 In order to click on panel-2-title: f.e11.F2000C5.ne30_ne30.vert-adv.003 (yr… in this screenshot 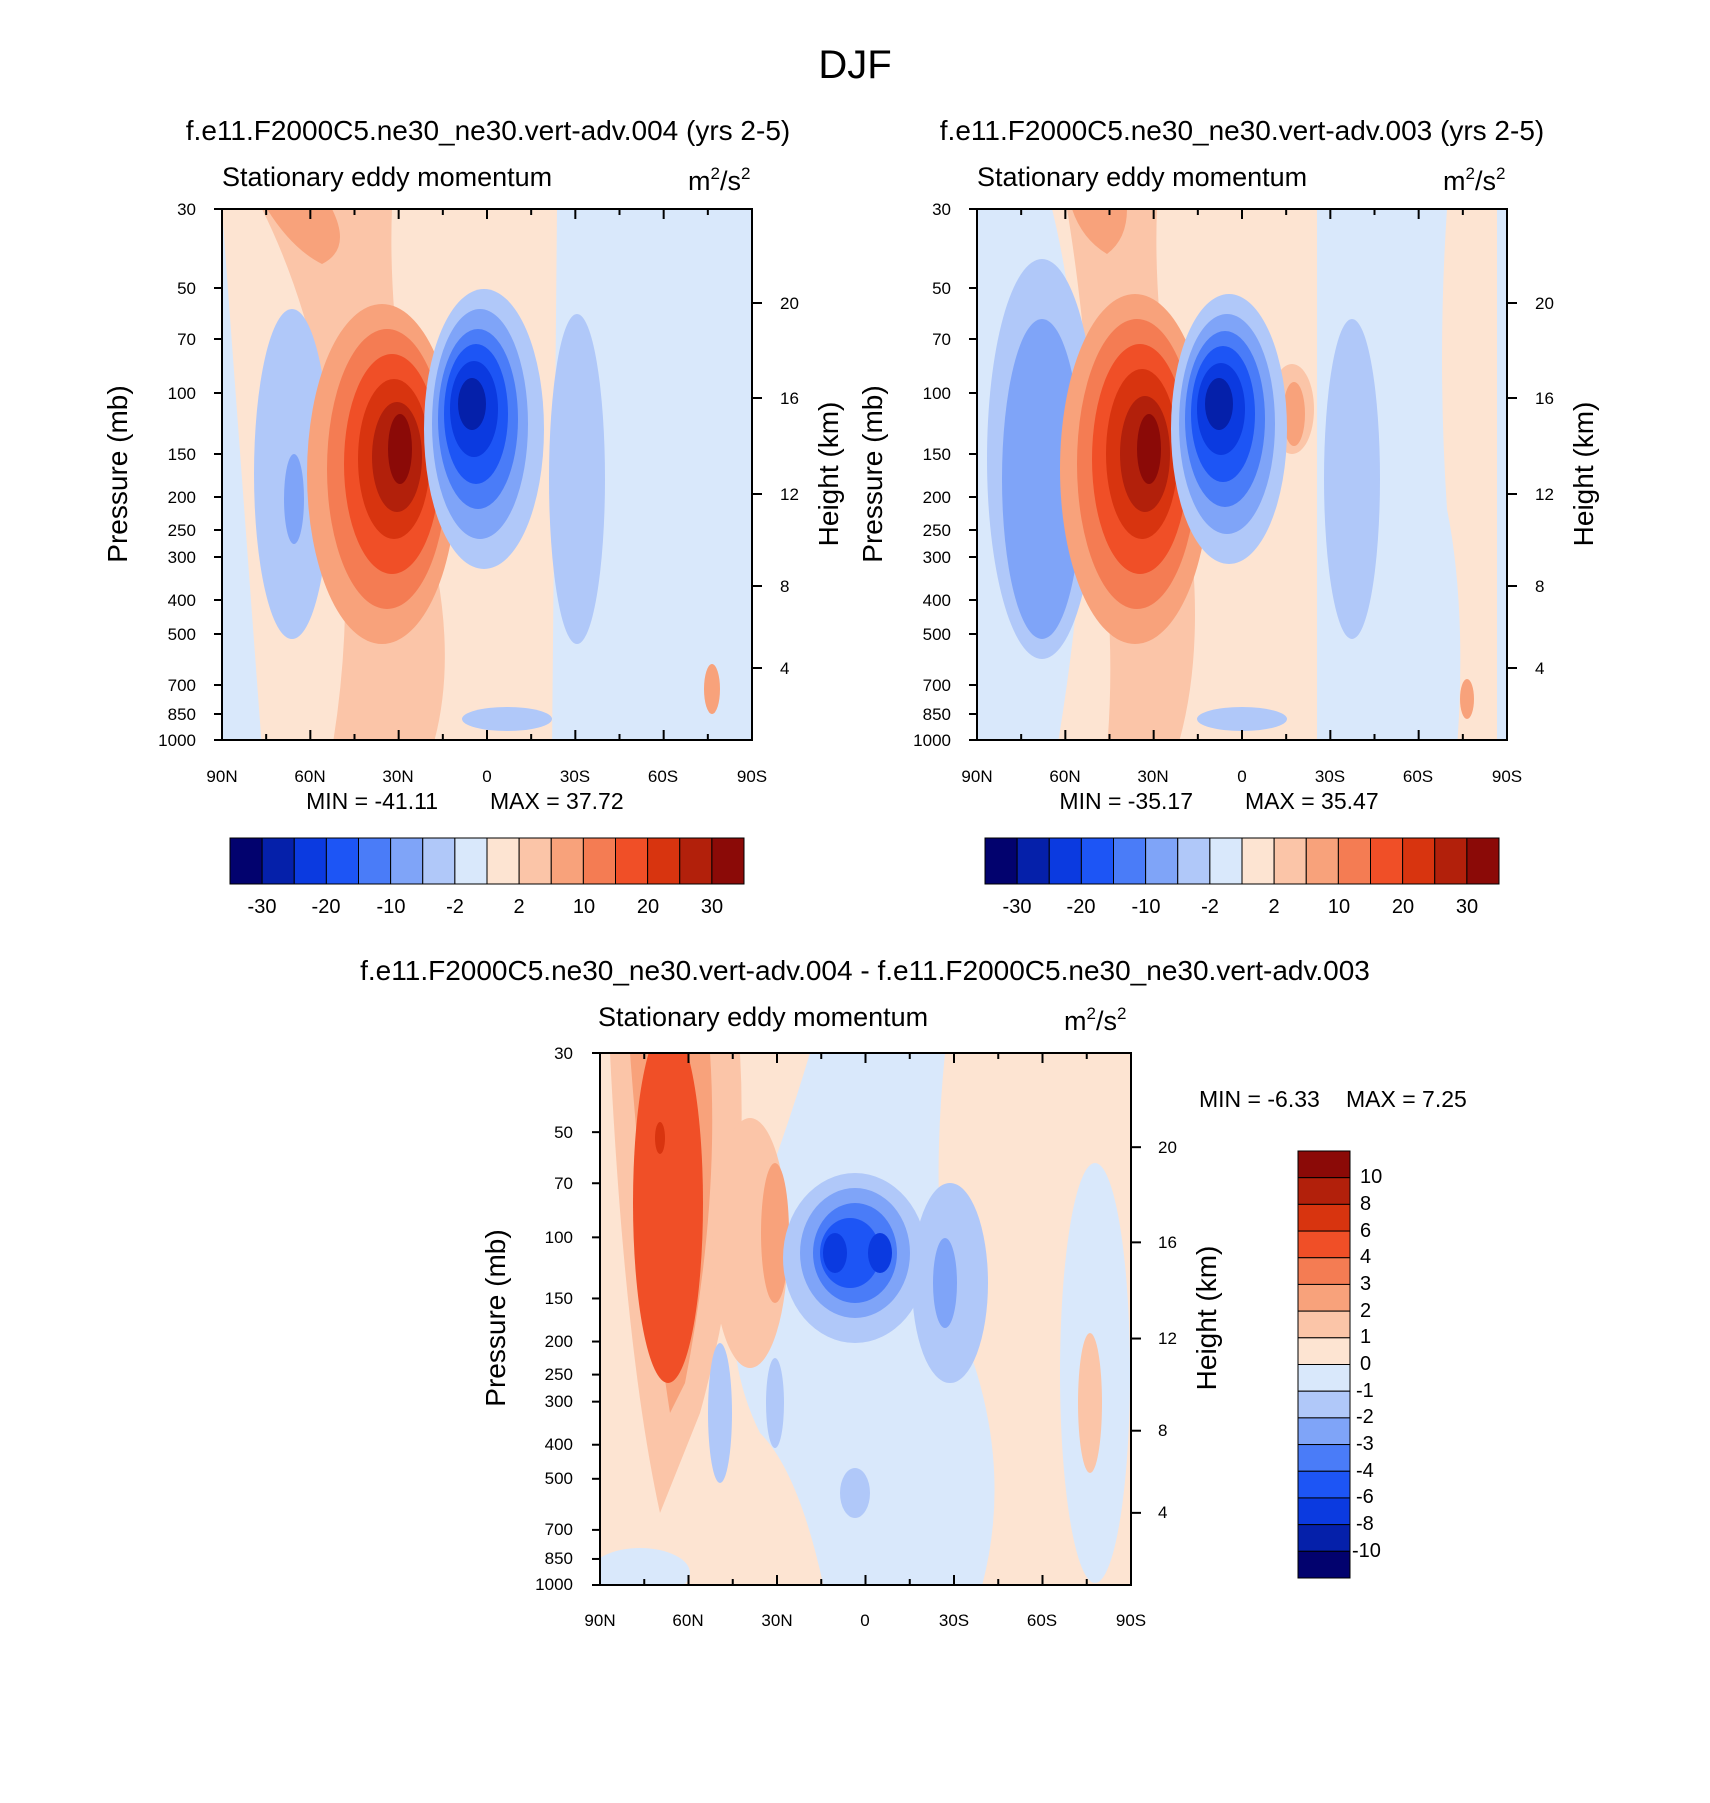, I will do `click(1242, 130)`.